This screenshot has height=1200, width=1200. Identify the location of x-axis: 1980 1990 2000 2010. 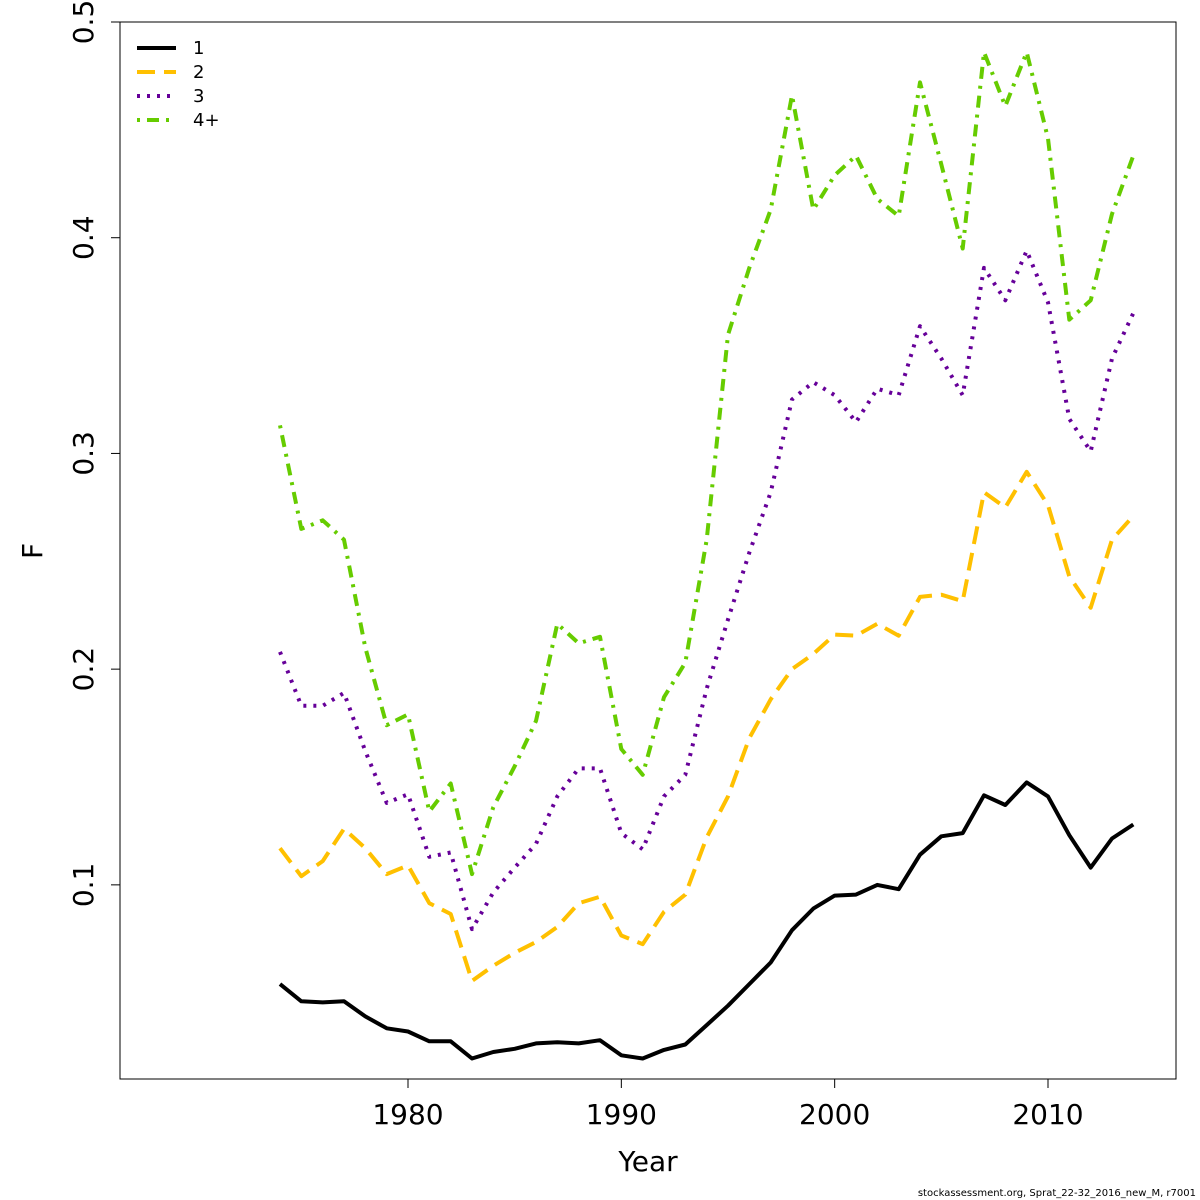
(728, 1105).